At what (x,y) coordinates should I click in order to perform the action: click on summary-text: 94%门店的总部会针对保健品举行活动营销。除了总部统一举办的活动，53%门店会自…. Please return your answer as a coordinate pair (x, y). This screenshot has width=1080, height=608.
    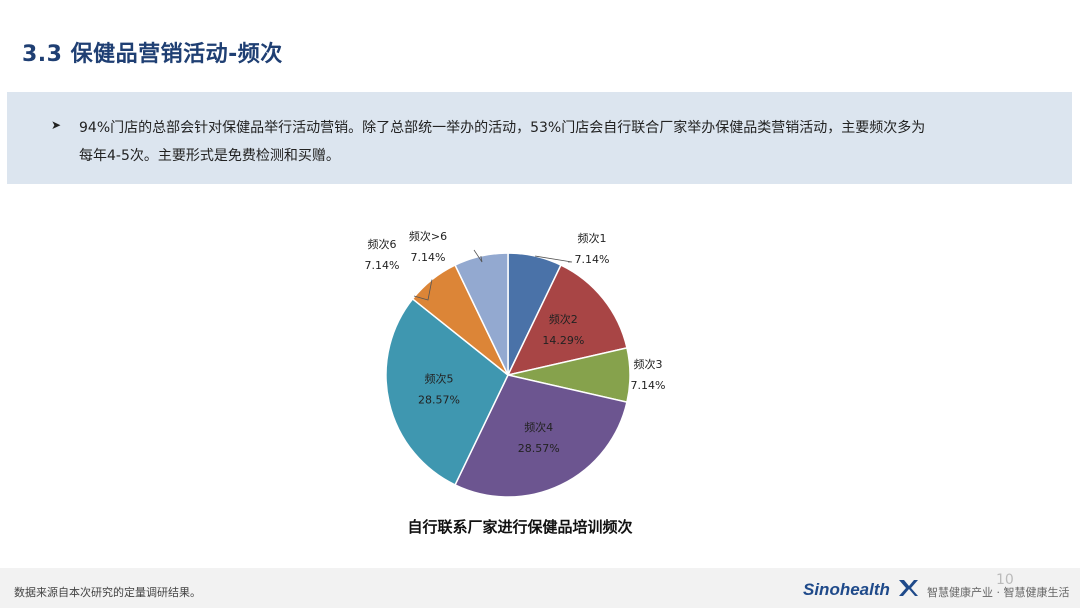
    Looking at the image, I should click on (502, 142).